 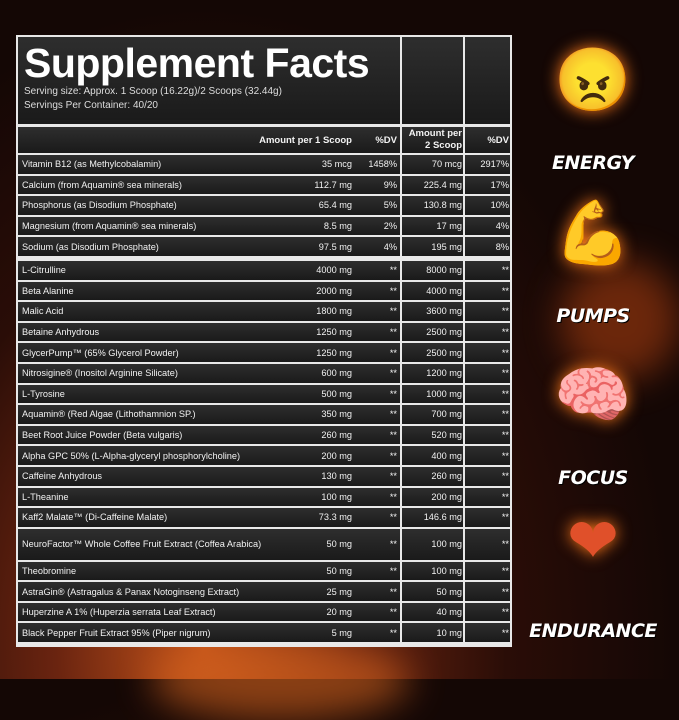 I want to click on ingredient-name: Phosphorus (as Disodium Phosphate), so click(x=99, y=205).